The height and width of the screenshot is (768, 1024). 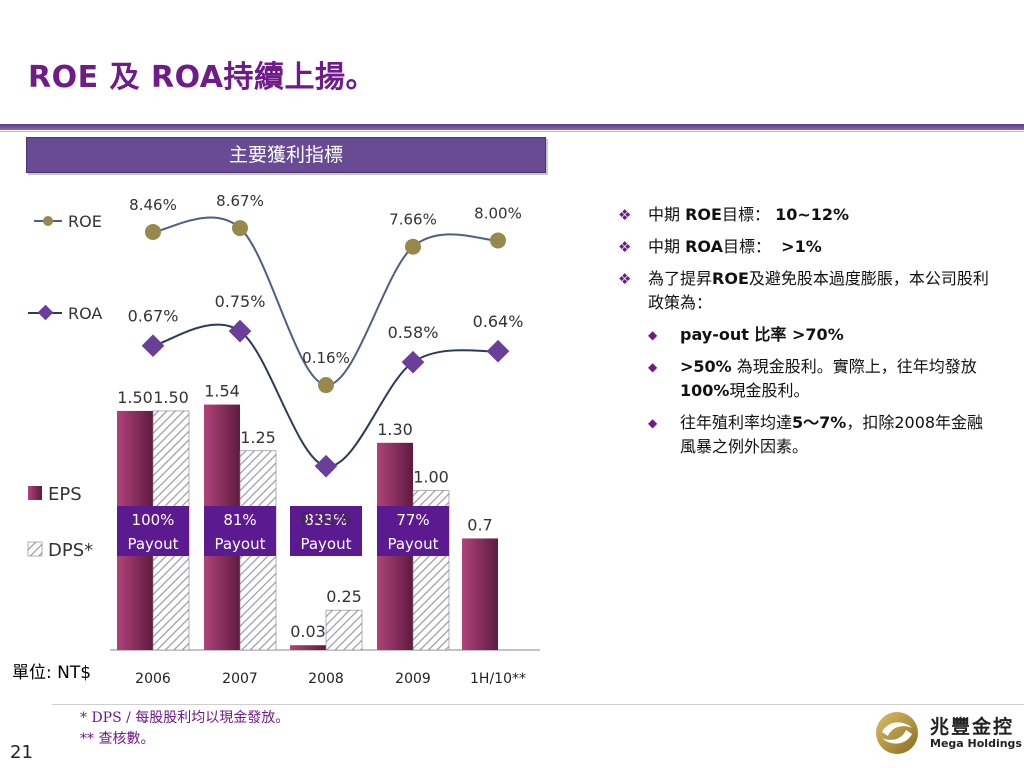 I want to click on bullet-mid: 及避免股本過度膨脹，本公司股利政策為：, so click(x=818, y=290).